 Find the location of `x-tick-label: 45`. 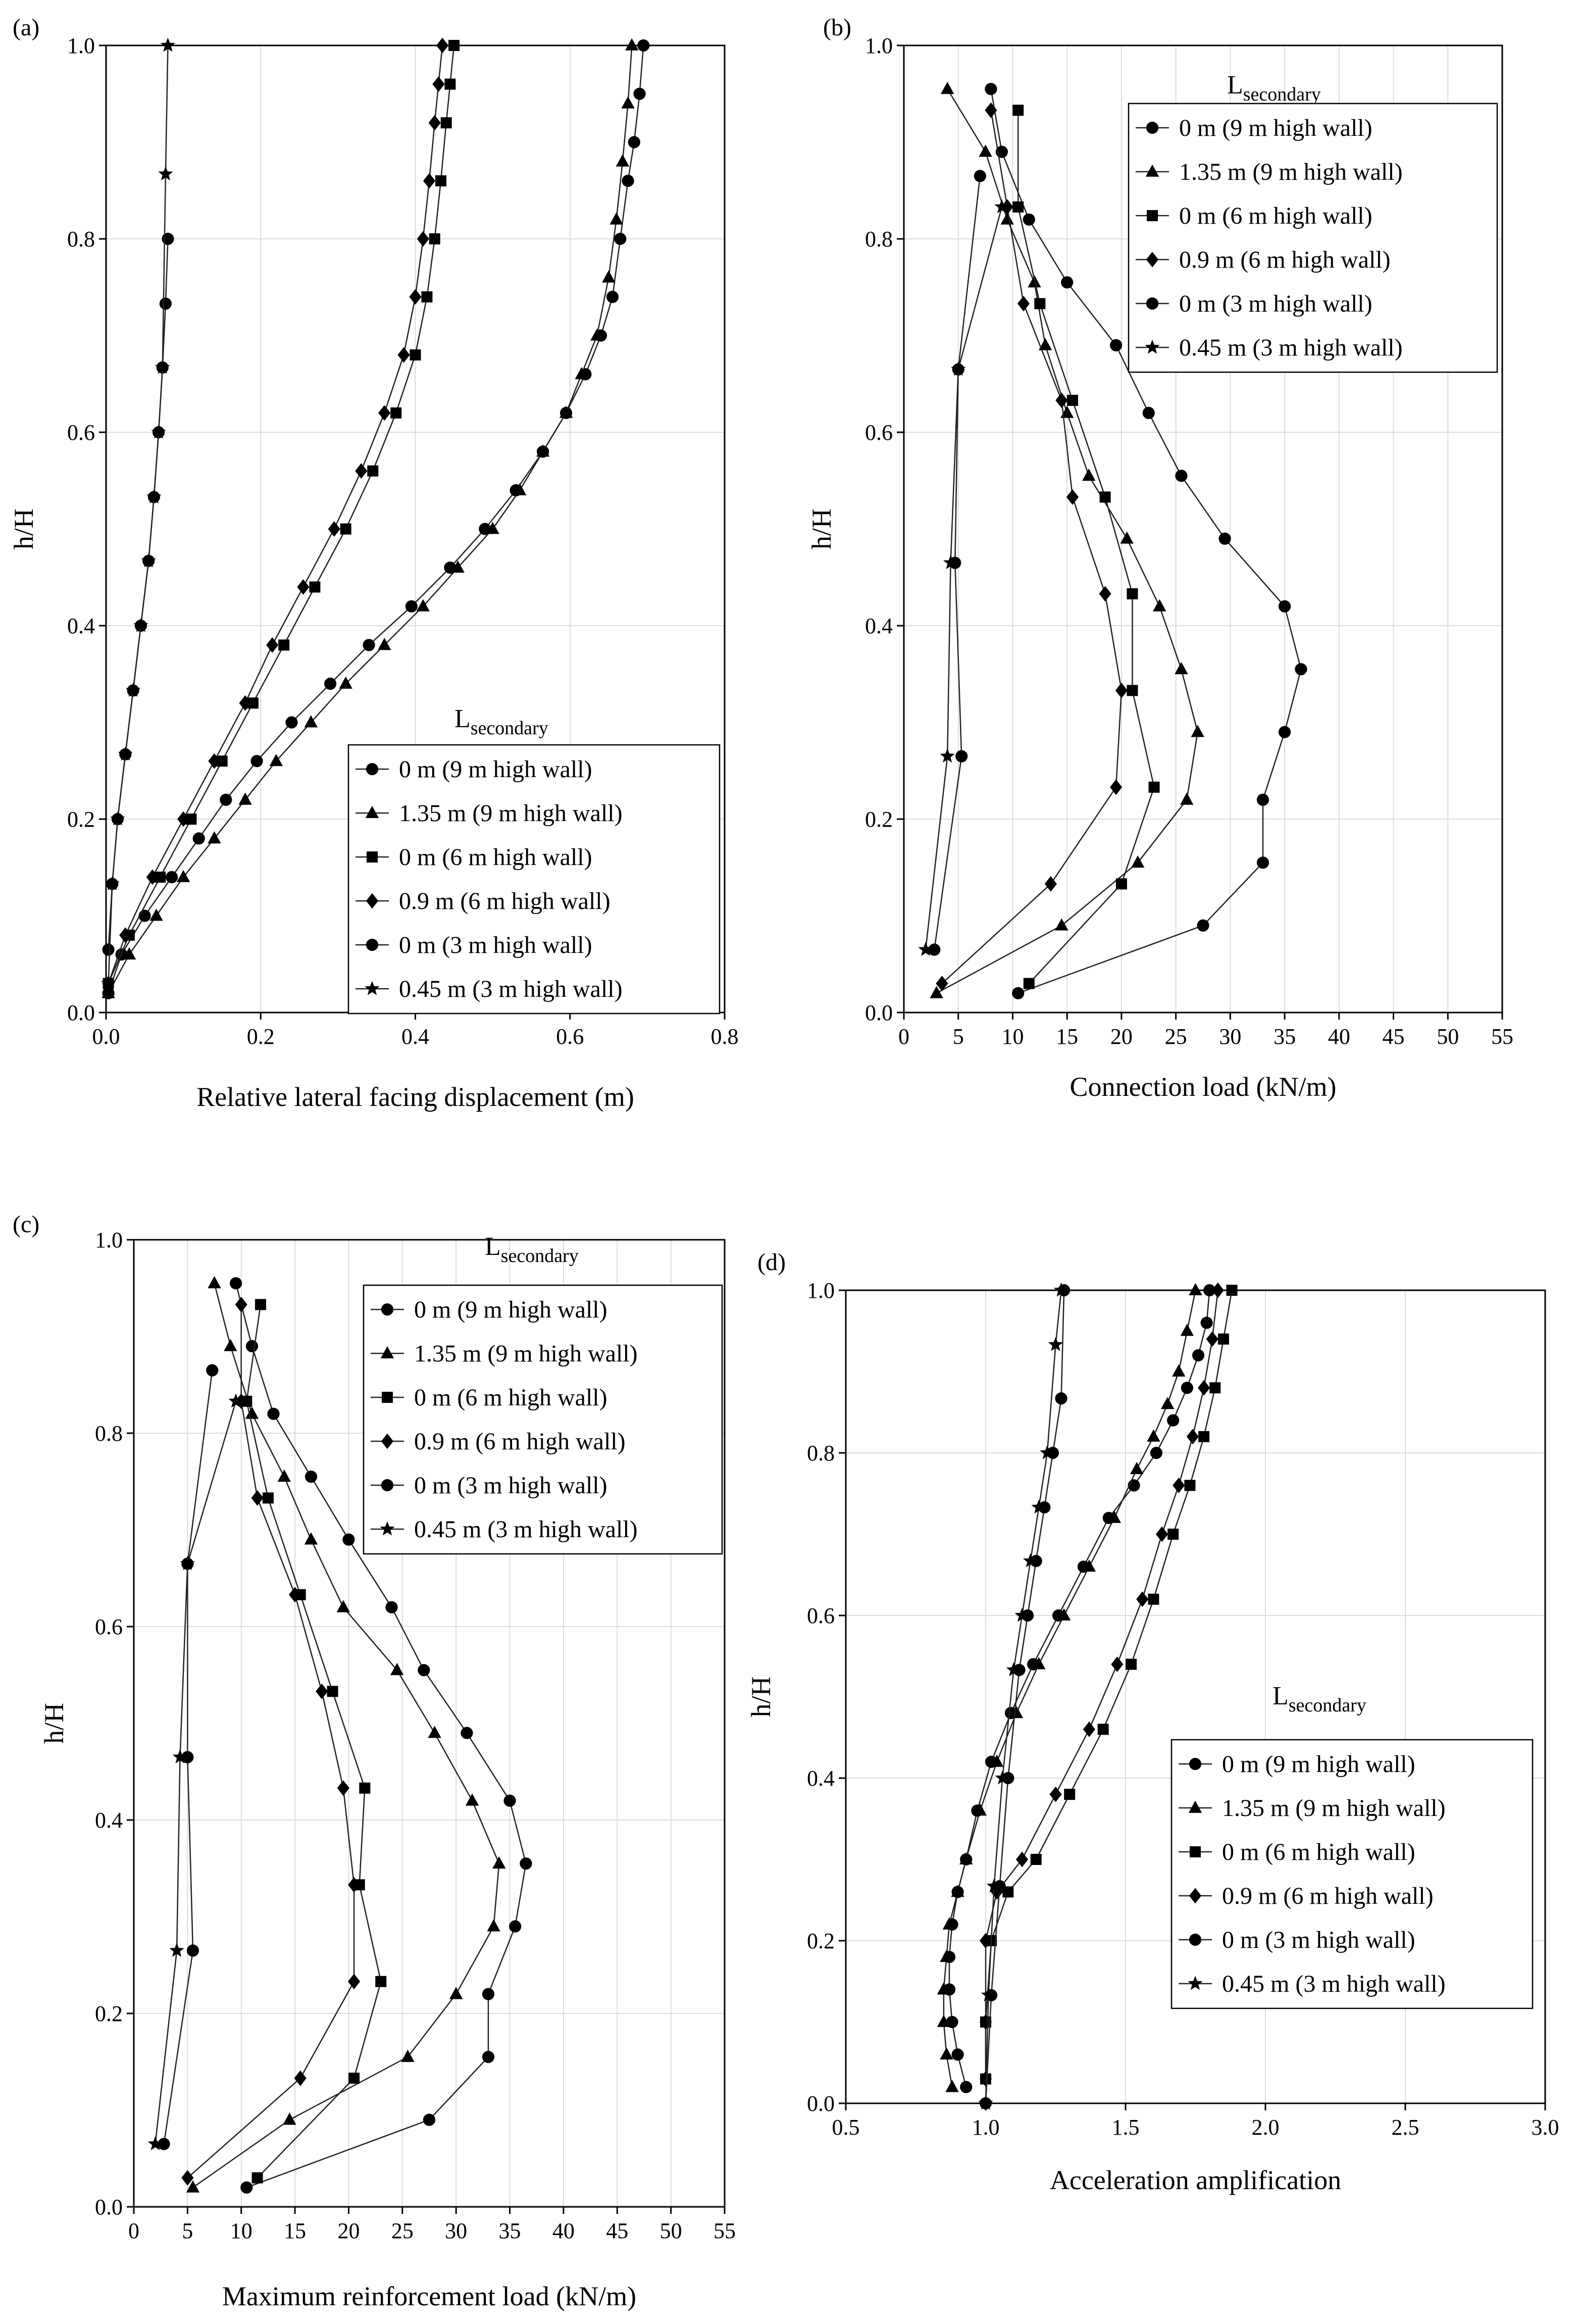

x-tick-label: 45 is located at coordinates (617, 2230).